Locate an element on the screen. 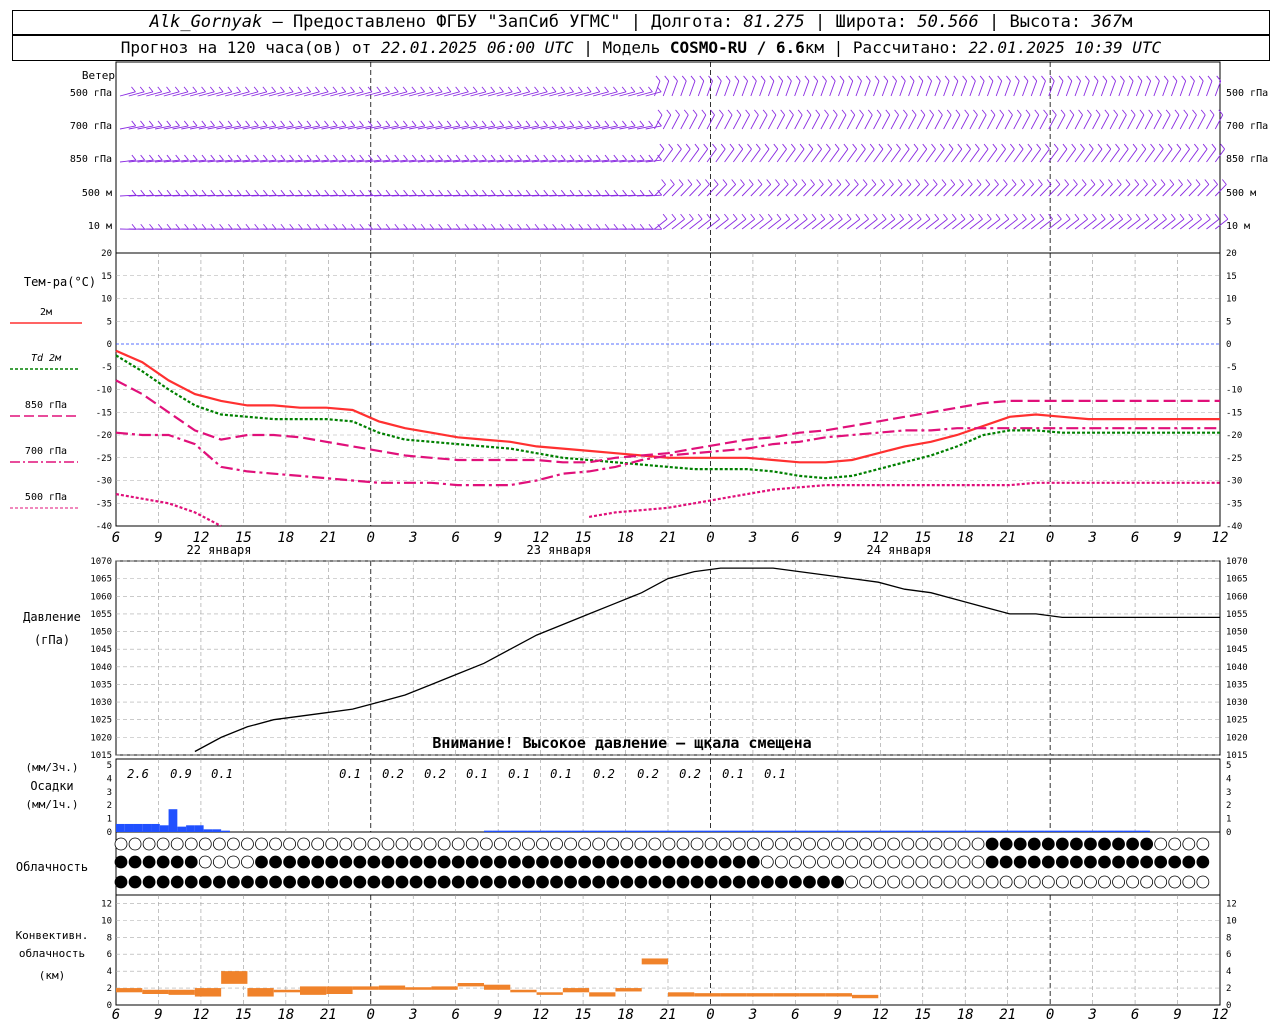 The image size is (1280, 1024). hour-tick-label: 18 is located at coordinates (965, 538).